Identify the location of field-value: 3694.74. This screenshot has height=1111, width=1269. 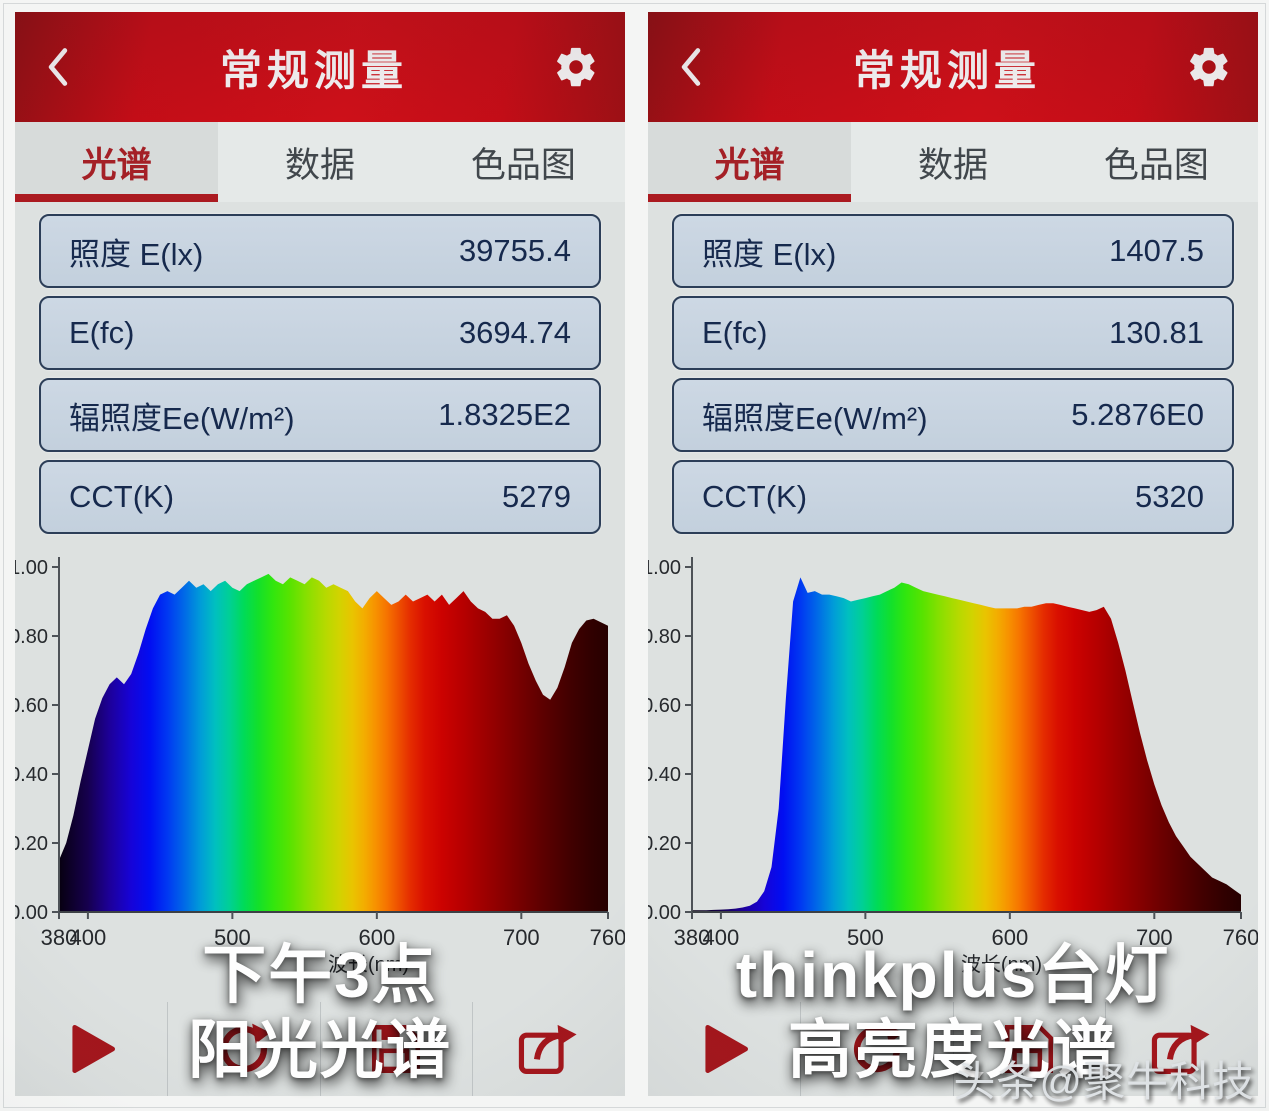
(514, 332).